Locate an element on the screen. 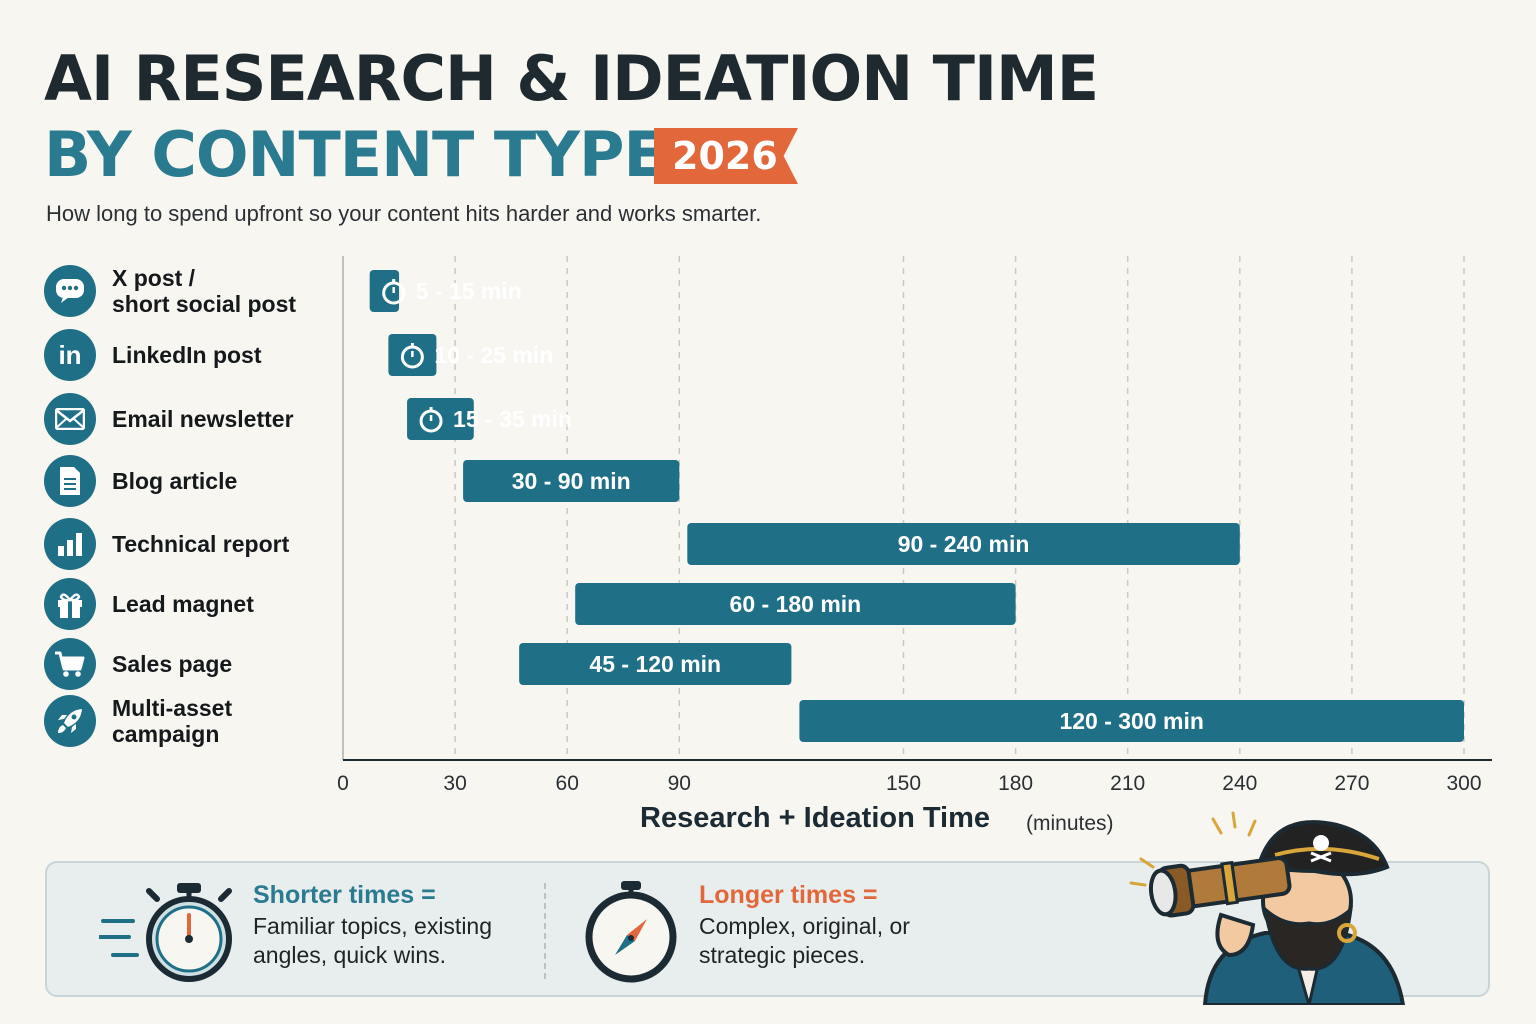 This screenshot has width=1536, height=1024. bar-data-label: 45 - 120 min is located at coordinates (655, 664).